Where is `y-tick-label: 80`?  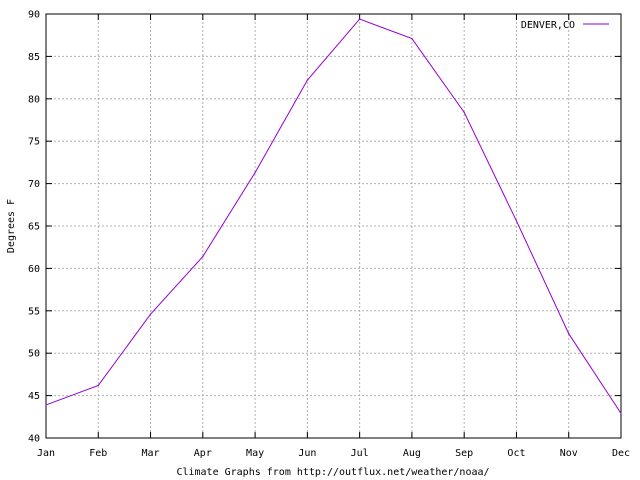
y-tick-label: 80 is located at coordinates (34, 99).